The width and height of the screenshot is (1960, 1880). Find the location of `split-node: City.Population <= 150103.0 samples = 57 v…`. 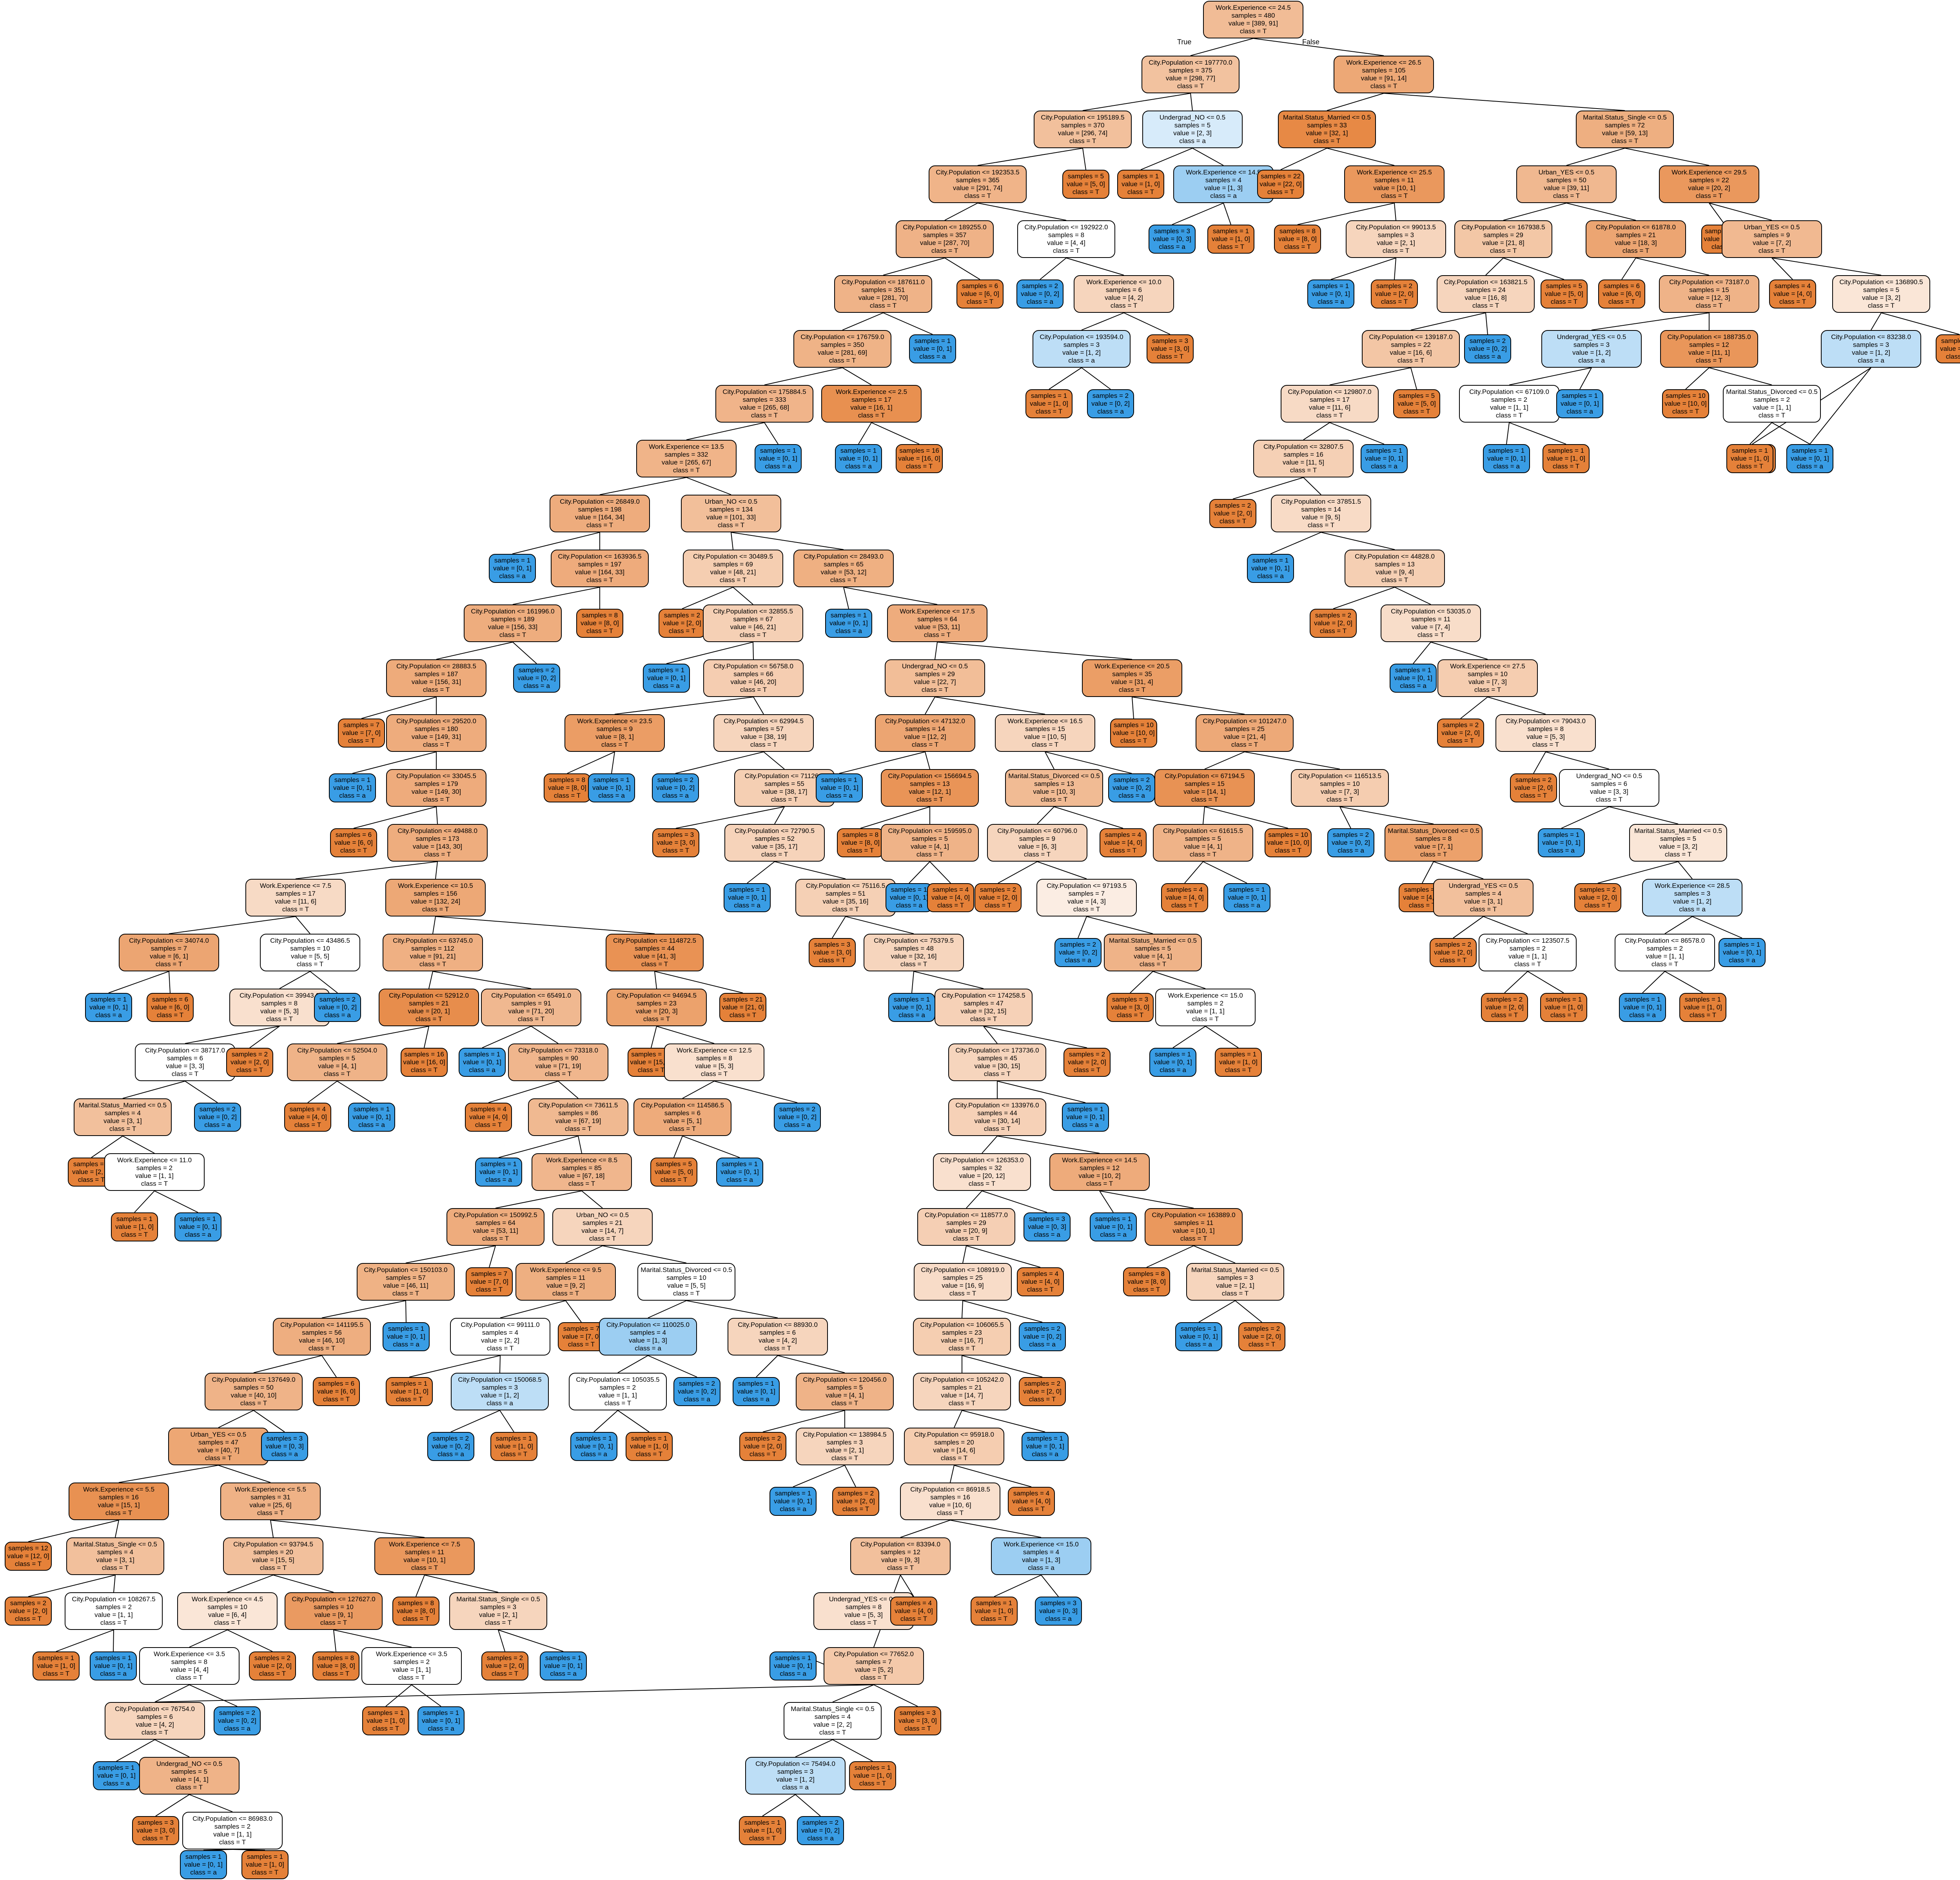

split-node: City.Population <= 150103.0 samples = 57 v… is located at coordinates (406, 1282).